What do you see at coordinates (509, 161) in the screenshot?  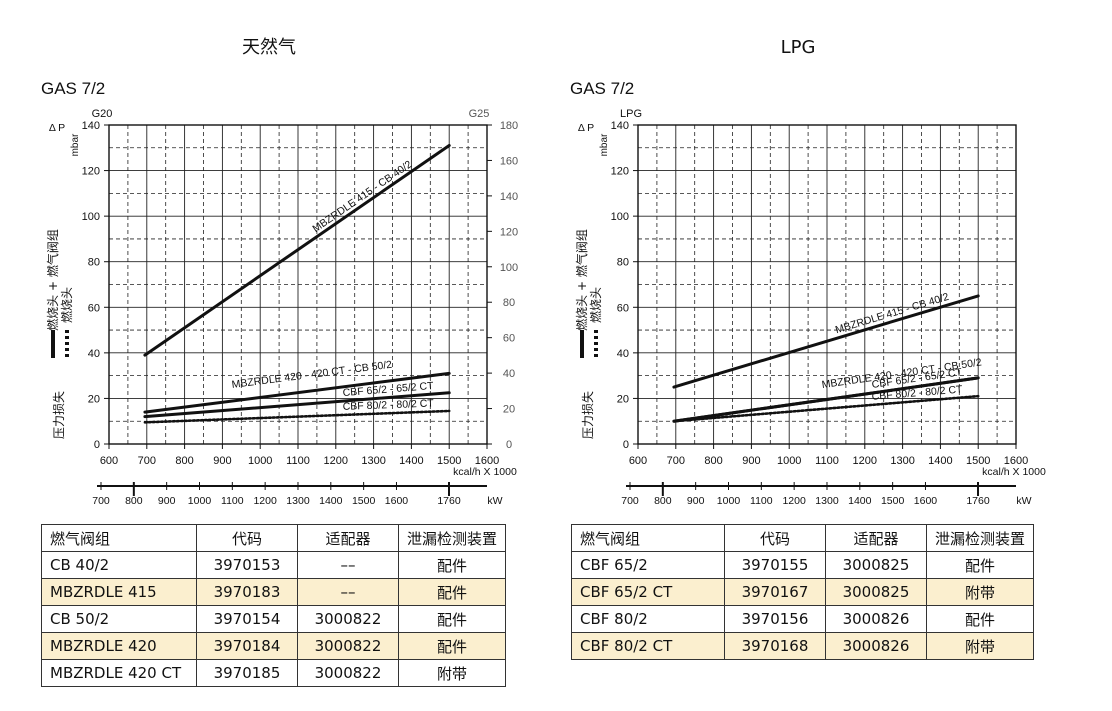 I see `y2-tick-label: 160` at bounding box center [509, 161].